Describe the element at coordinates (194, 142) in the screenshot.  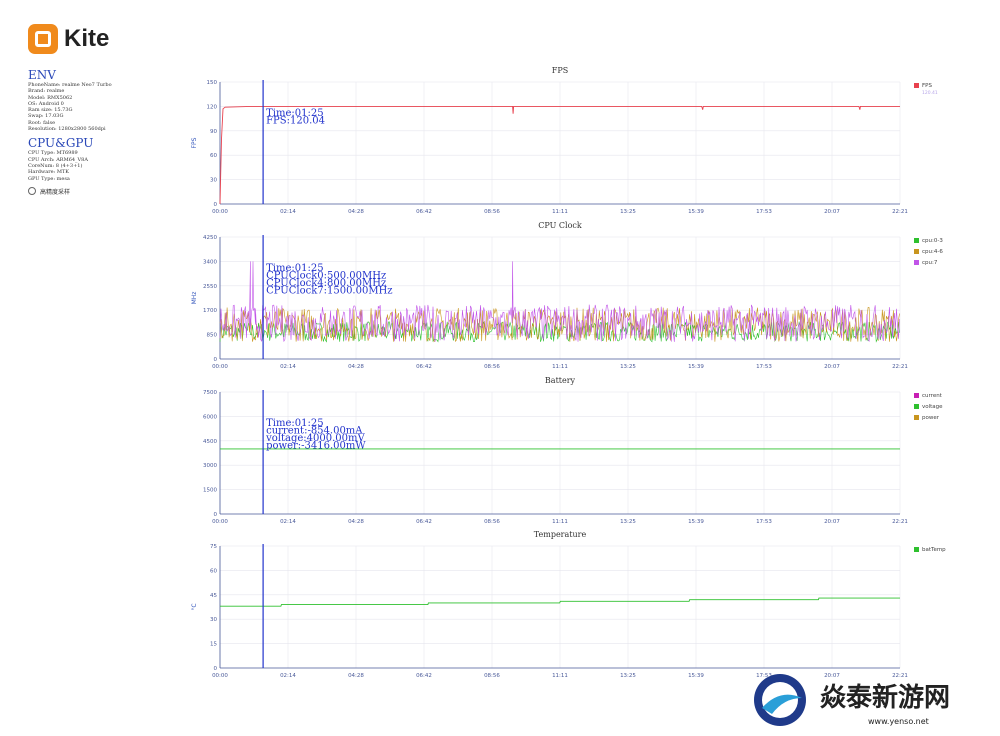
I see `y-axis-label: FPS` at that location.